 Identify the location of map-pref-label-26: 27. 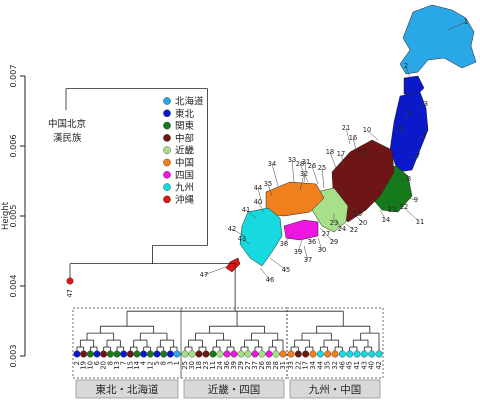
(326, 234).